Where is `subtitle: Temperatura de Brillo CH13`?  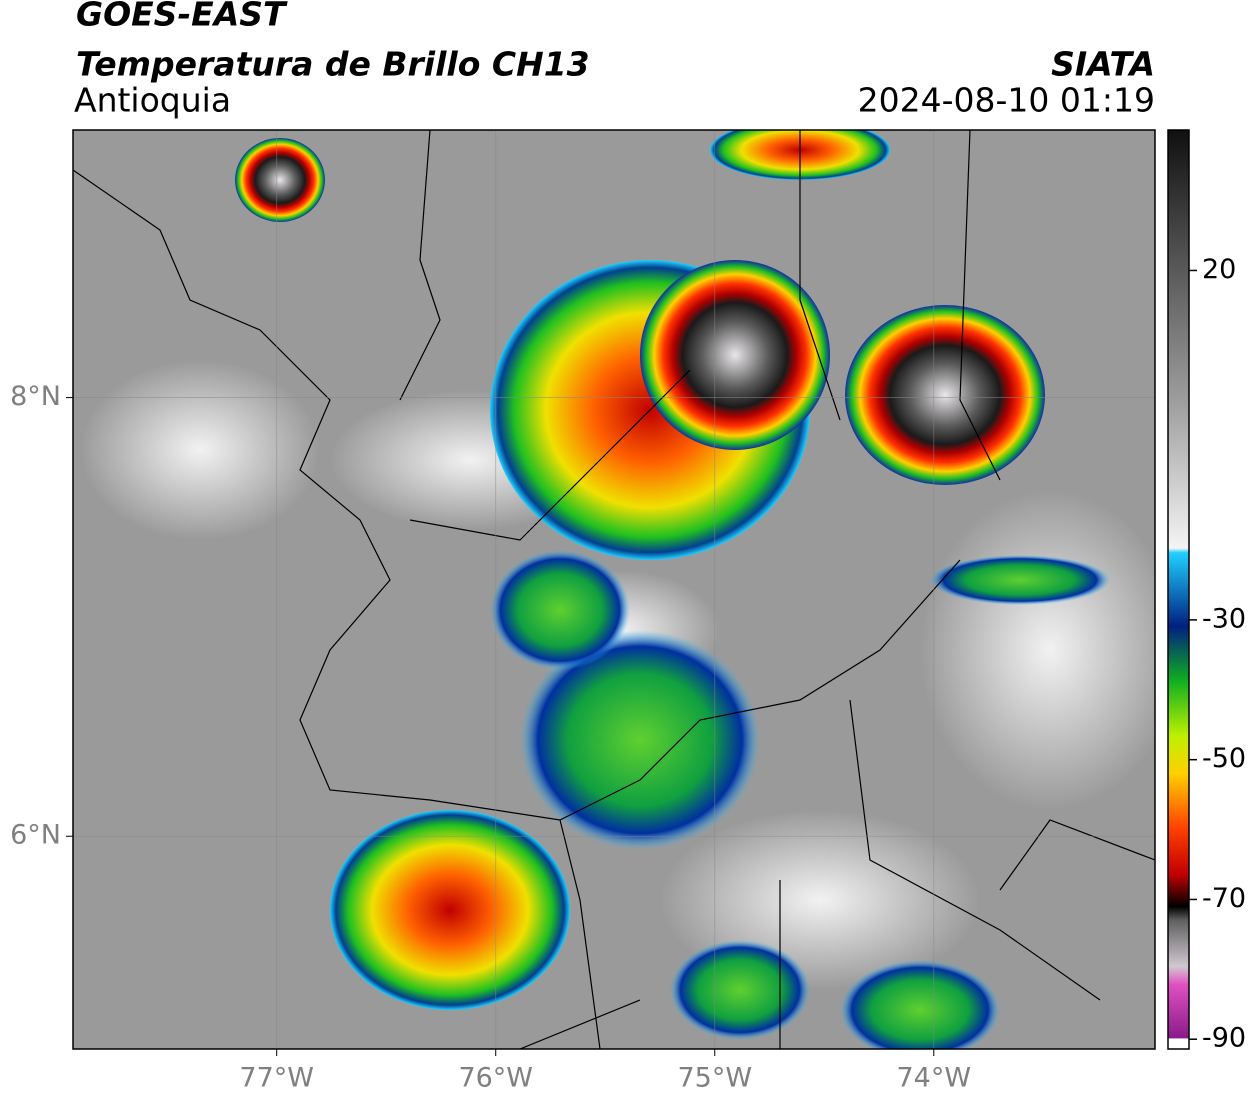 subtitle: Temperatura de Brillo CH13 is located at coordinates (333, 64).